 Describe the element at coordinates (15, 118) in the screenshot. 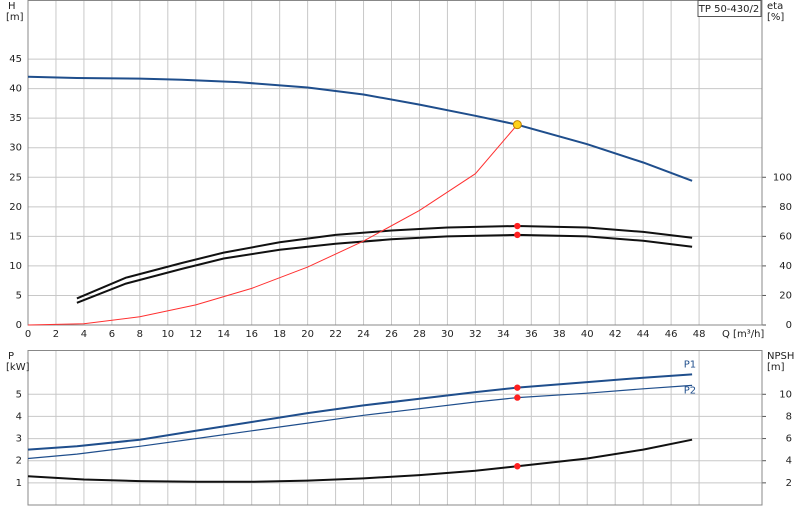

I see `y-tick-label: 35` at that location.